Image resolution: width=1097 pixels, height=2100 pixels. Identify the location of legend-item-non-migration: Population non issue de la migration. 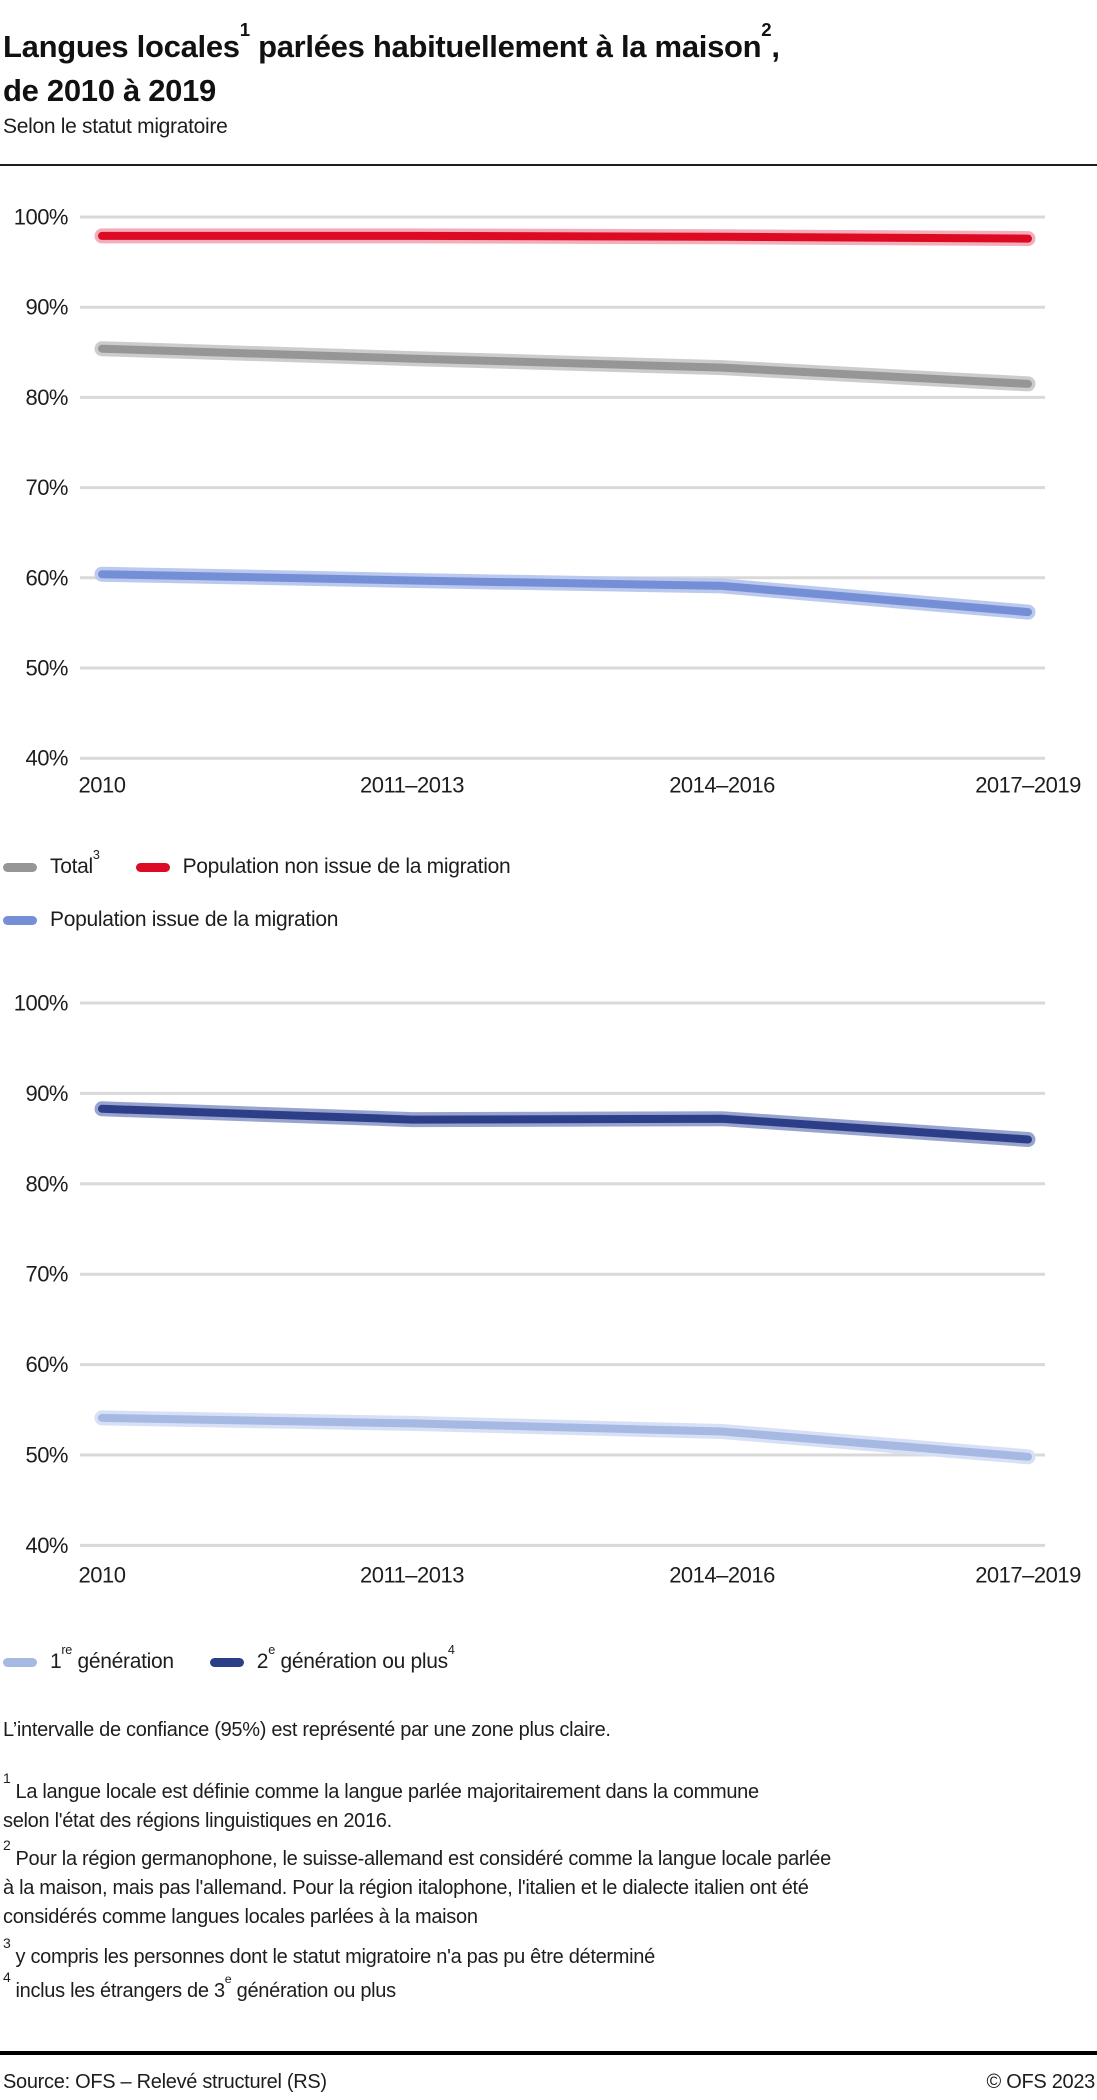
(323, 867).